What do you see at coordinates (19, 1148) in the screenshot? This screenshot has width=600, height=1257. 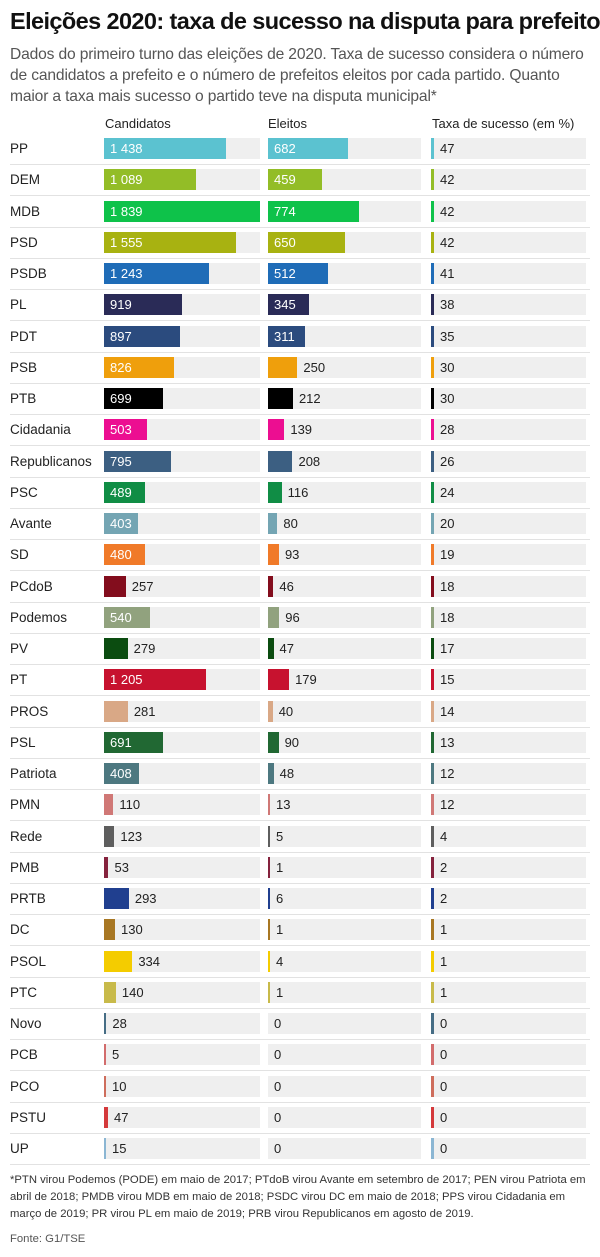 I see `party-name: UP` at bounding box center [19, 1148].